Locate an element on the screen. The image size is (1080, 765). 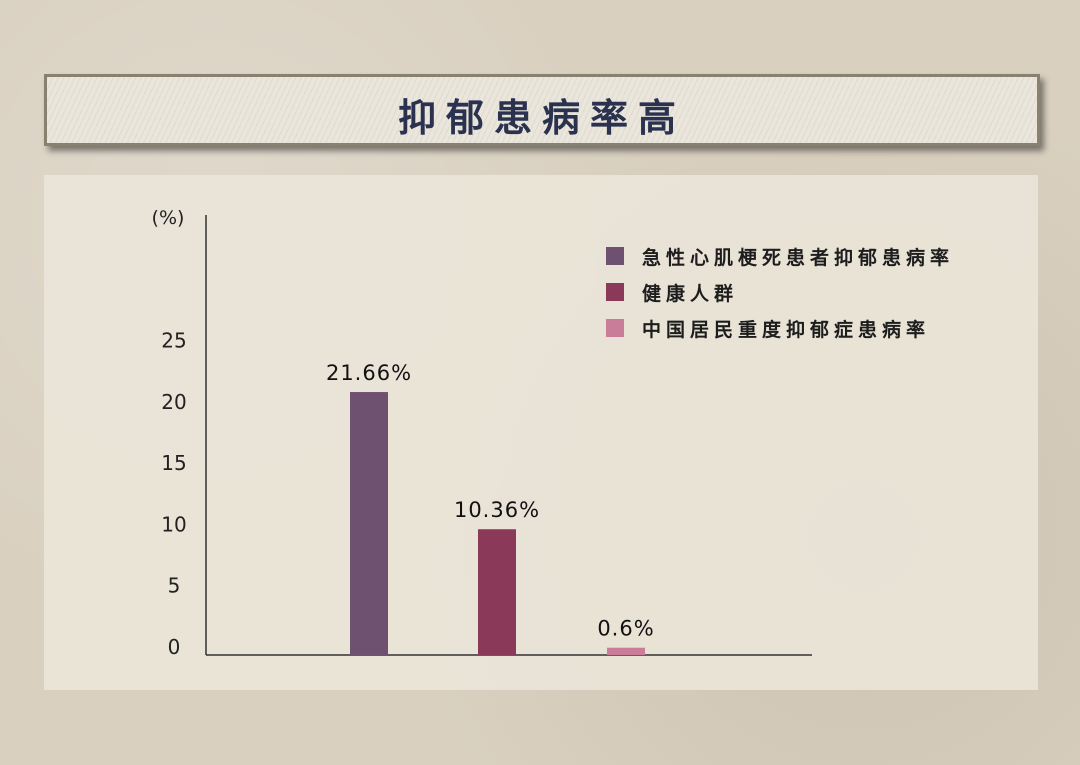
legend-item: 中国居民重度抑郁症患病率 is located at coordinates (780, 328).